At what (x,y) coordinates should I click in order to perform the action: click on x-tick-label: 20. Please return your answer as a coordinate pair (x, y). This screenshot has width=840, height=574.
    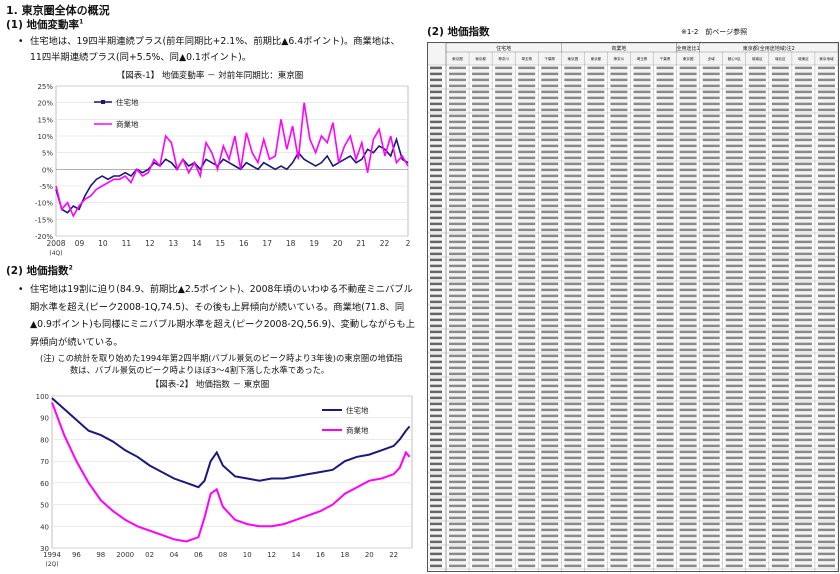
    Looking at the image, I should click on (369, 555).